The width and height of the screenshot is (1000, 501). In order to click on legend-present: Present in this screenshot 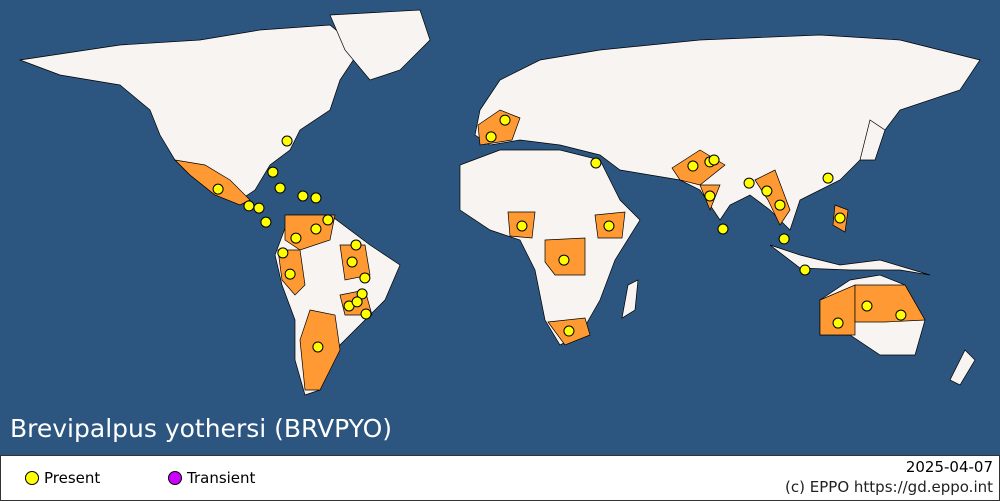, I will do `click(62, 478)`.